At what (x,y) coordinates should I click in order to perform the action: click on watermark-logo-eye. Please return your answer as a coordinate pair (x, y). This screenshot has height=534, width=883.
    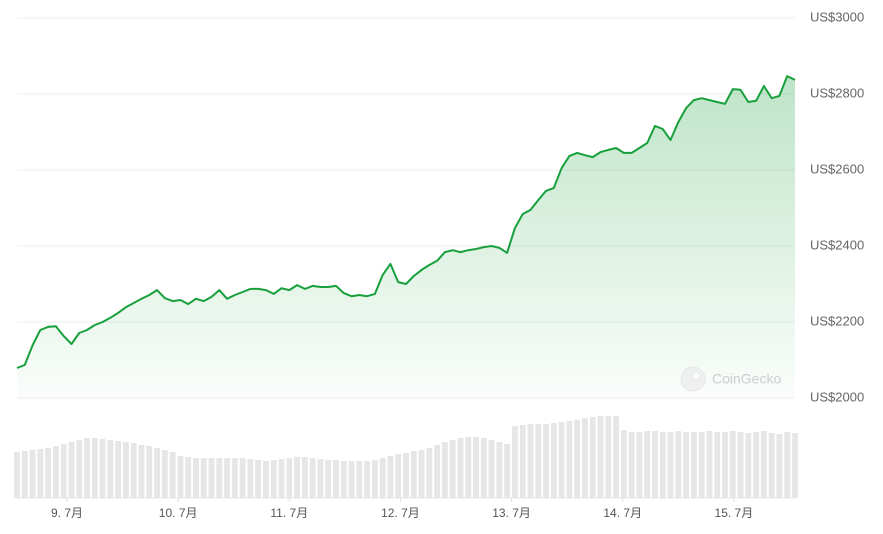
    Looking at the image, I should click on (696, 376).